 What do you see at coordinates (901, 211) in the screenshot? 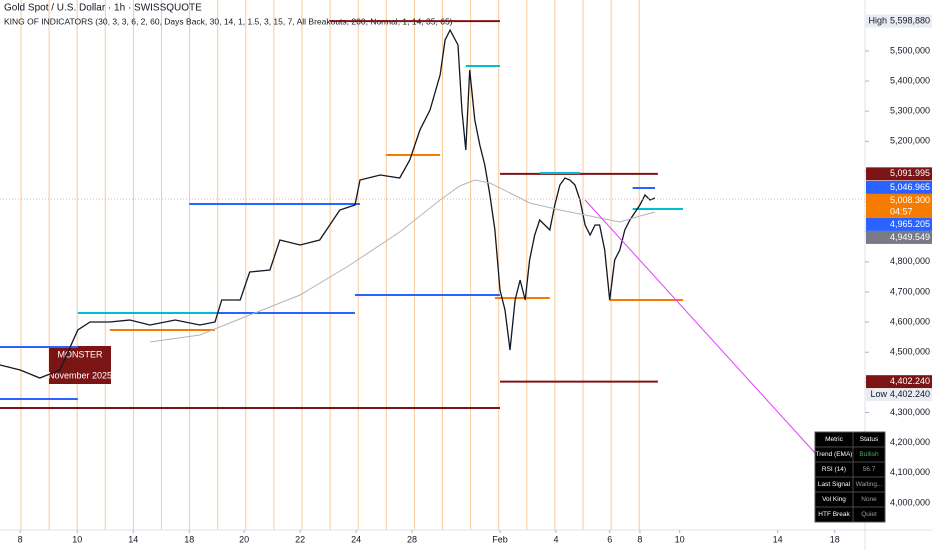
I see `price-tag-sublabel: 04:57` at bounding box center [901, 211].